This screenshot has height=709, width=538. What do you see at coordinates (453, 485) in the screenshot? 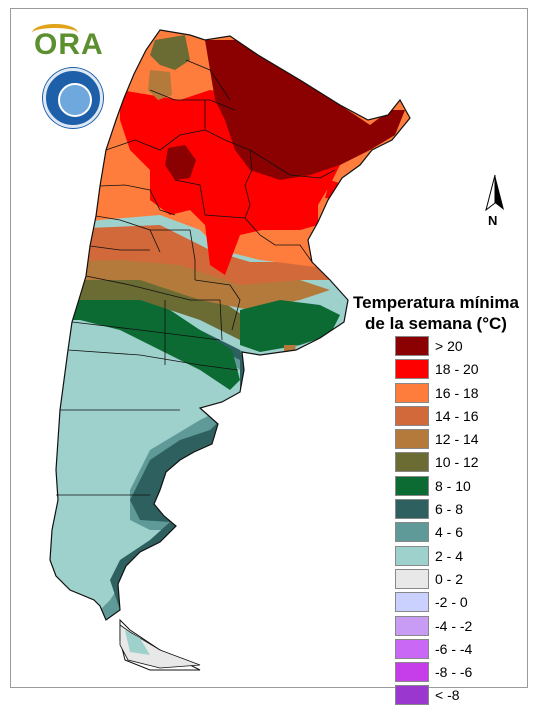
I see `legend-label: 8 - 10` at bounding box center [453, 485].